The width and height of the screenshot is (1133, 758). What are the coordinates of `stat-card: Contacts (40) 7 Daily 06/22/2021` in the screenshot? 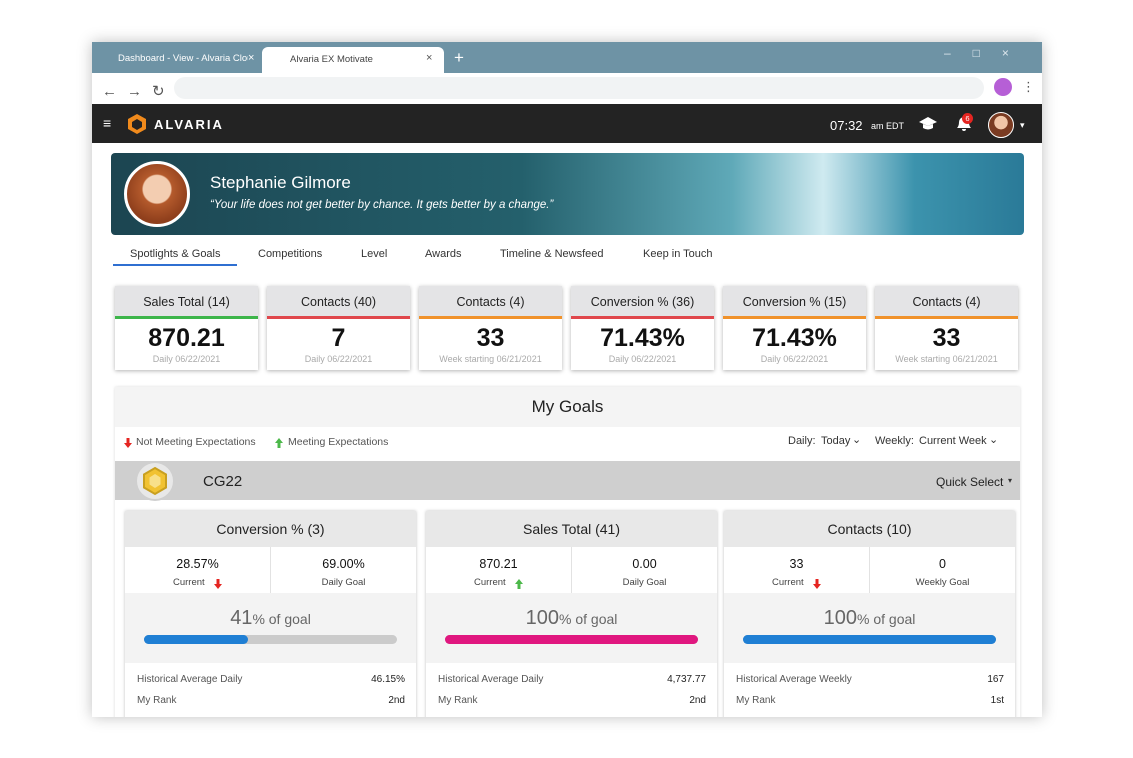 It's located at (338, 328).